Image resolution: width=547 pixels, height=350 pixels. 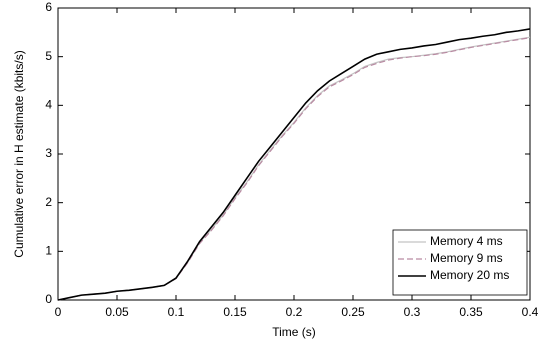 What do you see at coordinates (19, 153) in the screenshot?
I see `y-axis-label: Cumulative error in H estimate (kbits/s)` at bounding box center [19, 153].